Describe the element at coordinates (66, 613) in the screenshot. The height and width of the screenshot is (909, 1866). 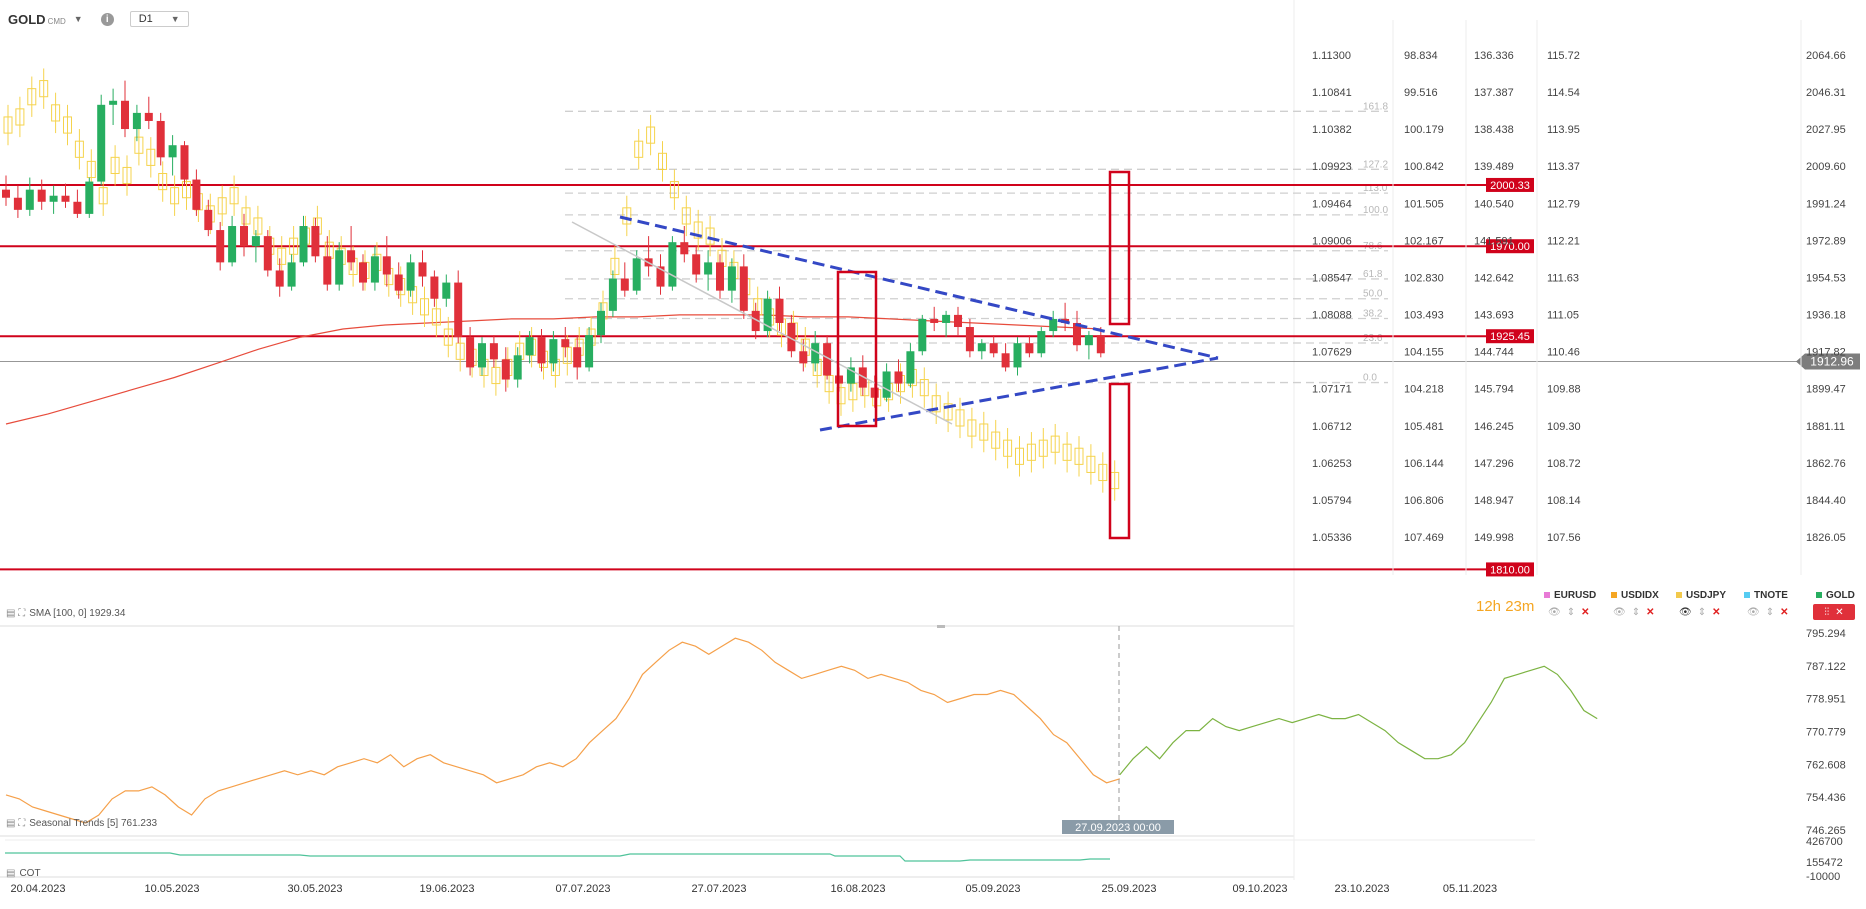
I see `sma-indicator-label: ▤ ⛶ SMA [100, 0] 1929.34` at that location.